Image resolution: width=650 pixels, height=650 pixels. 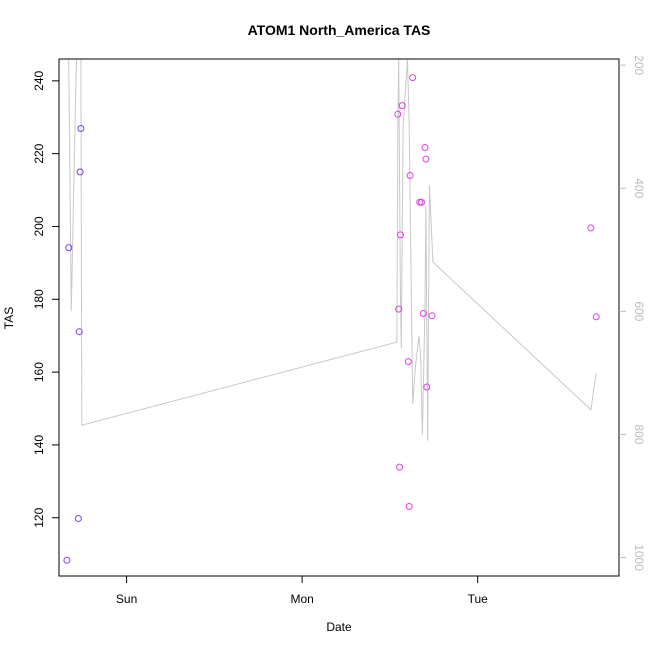 I want to click on y-axis: 120 140 160 180 200 220 240, so click(x=45, y=299).